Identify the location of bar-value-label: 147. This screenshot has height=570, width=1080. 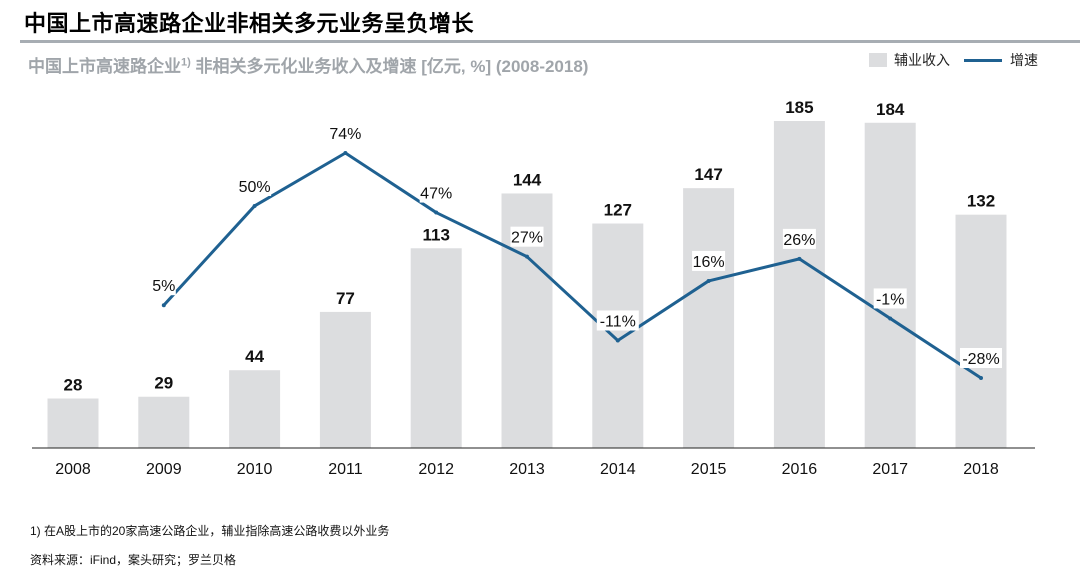
(708, 174).